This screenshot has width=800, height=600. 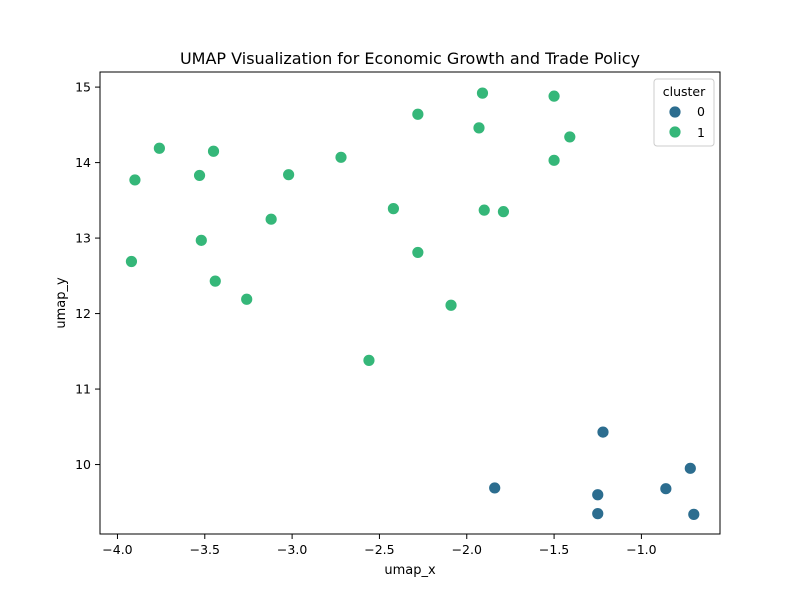 I want to click on legend-box, so click(x=684, y=112).